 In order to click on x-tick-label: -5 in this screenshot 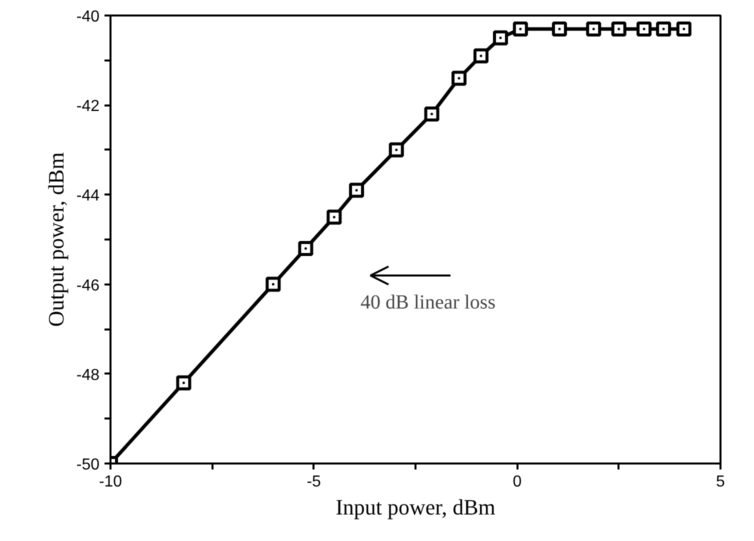, I will do `click(314, 482)`.